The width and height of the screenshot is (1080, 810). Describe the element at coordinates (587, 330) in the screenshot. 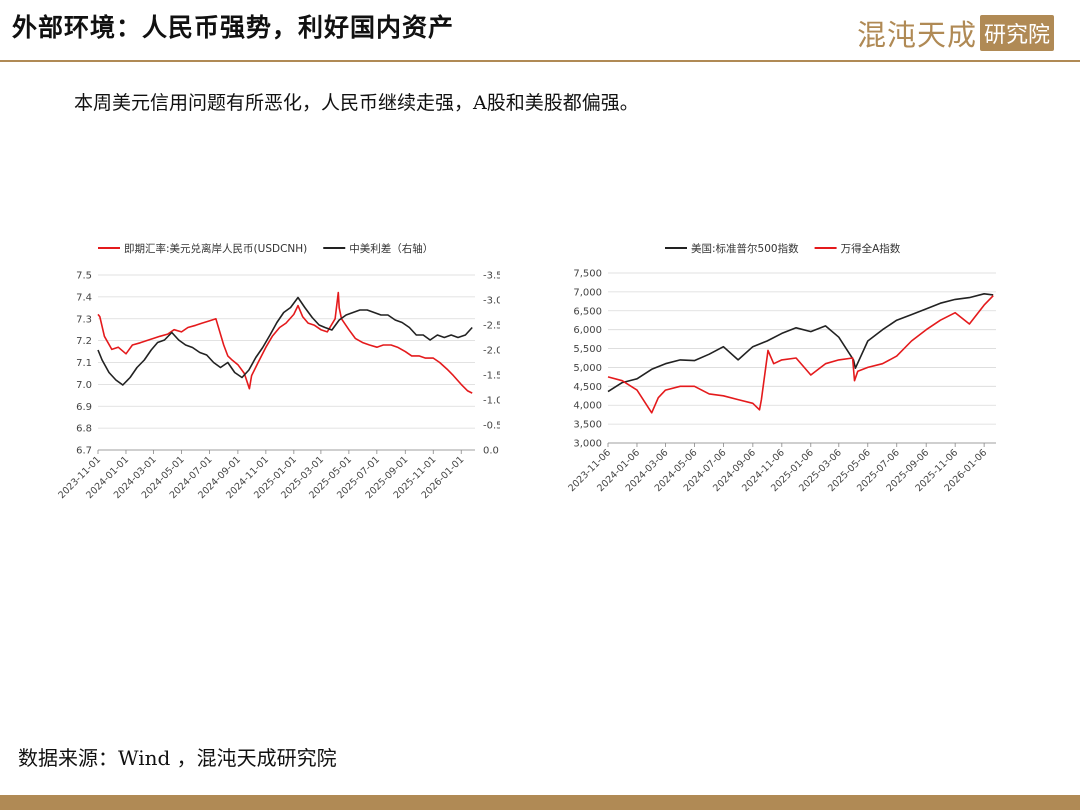

I see `y-tick-label: 6,000` at that location.